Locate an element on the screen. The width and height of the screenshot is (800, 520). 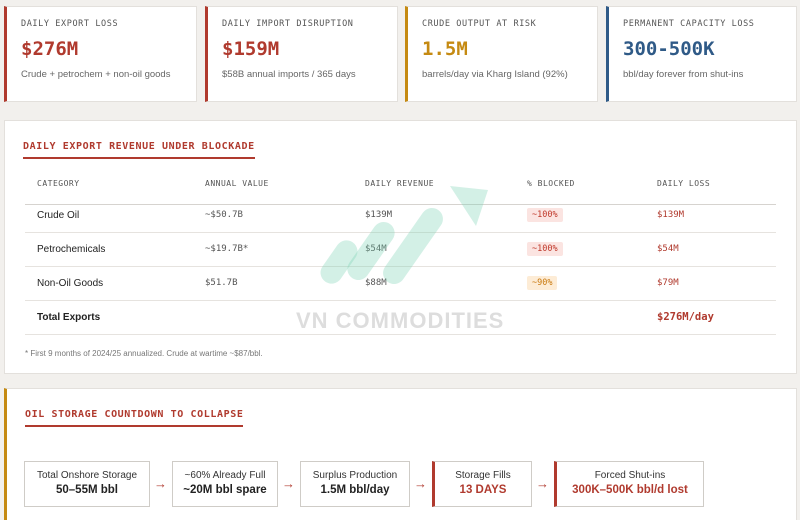
flow-step-total-storage: Total Onshore Storage 50–55M bbl is located at coordinates (87, 484).